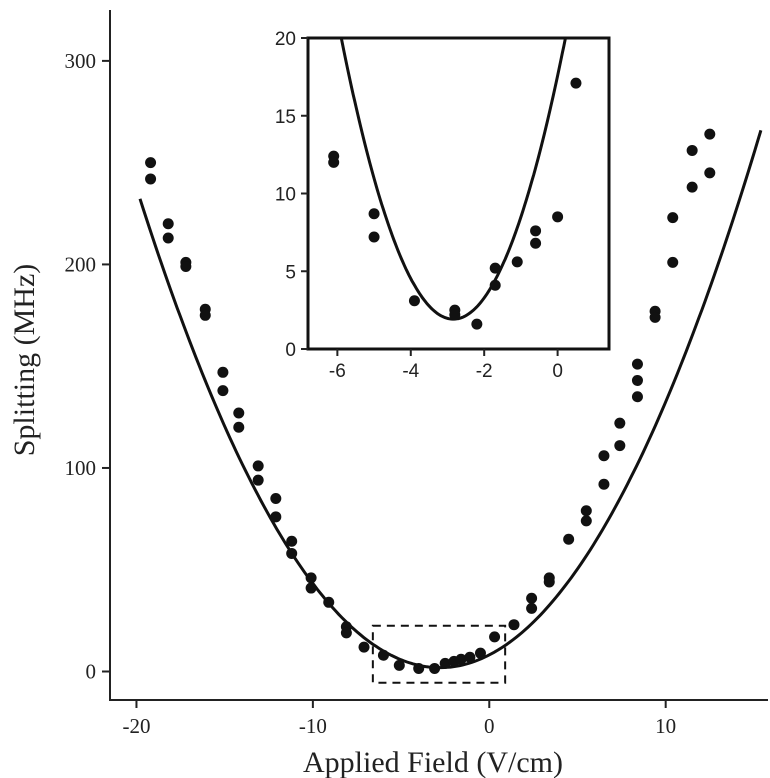  Describe the element at coordinates (24, 360) in the screenshot. I see `y-axis-title: Splitting (MHz)` at that location.